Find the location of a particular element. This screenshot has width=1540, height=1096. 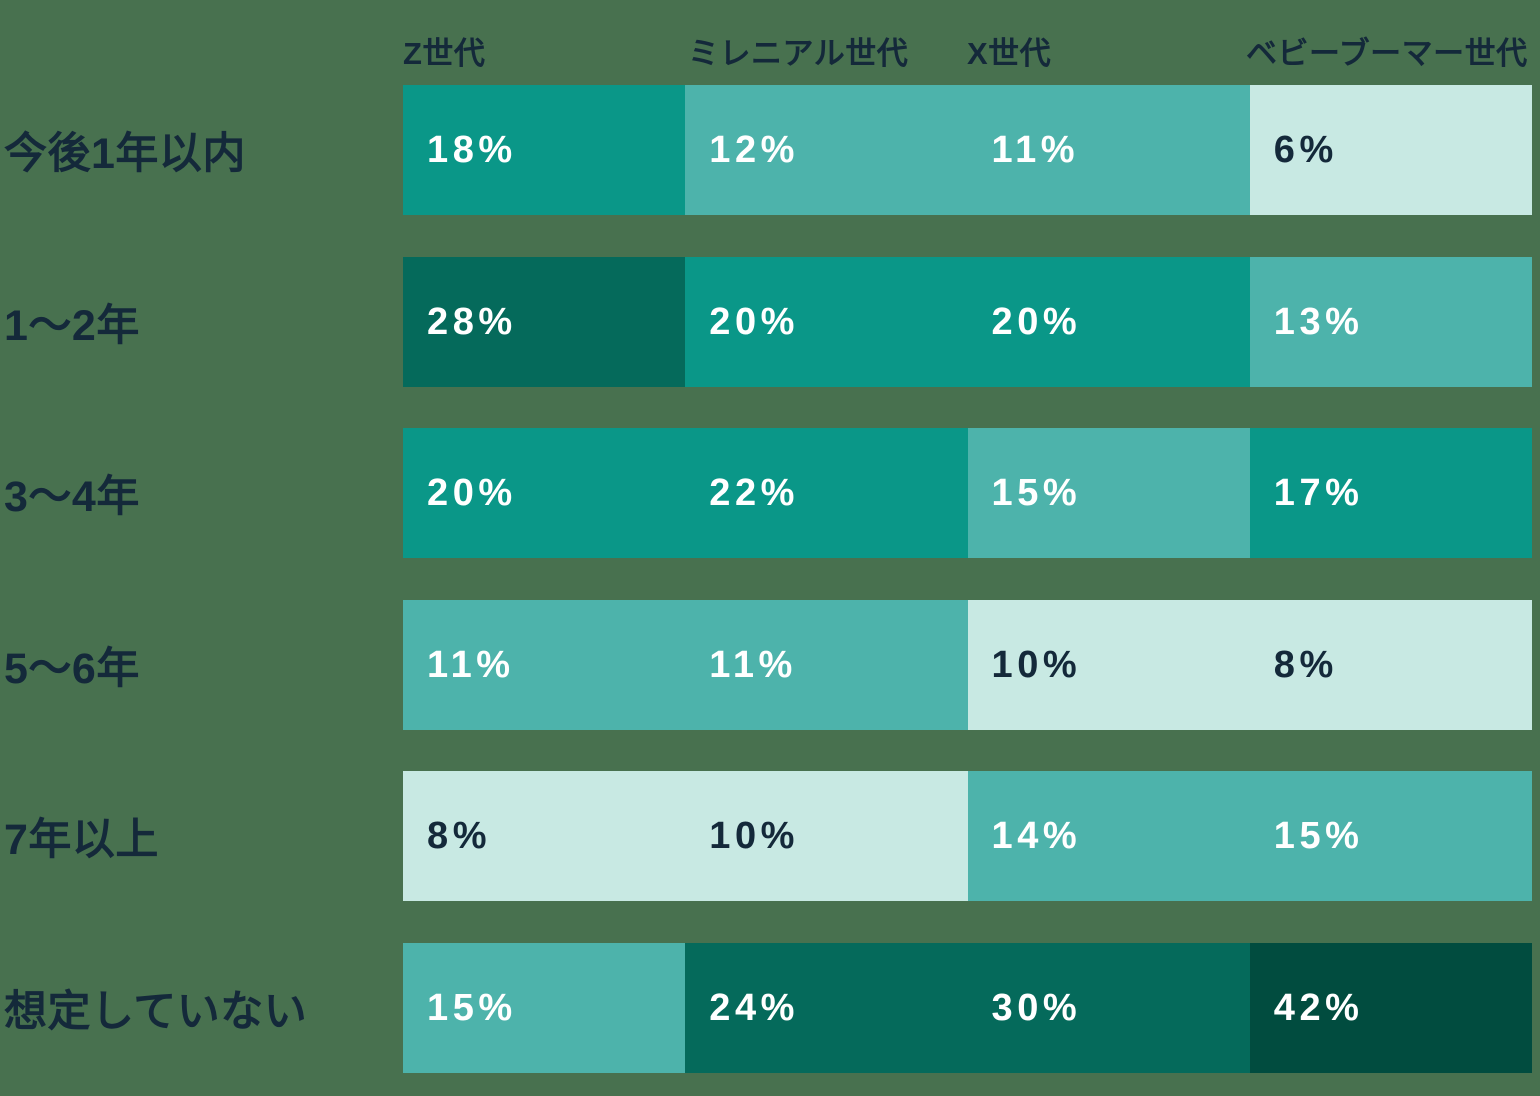

chart-row: 3〜4年 20% 22% 15% 17% is located at coordinates (766, 493).